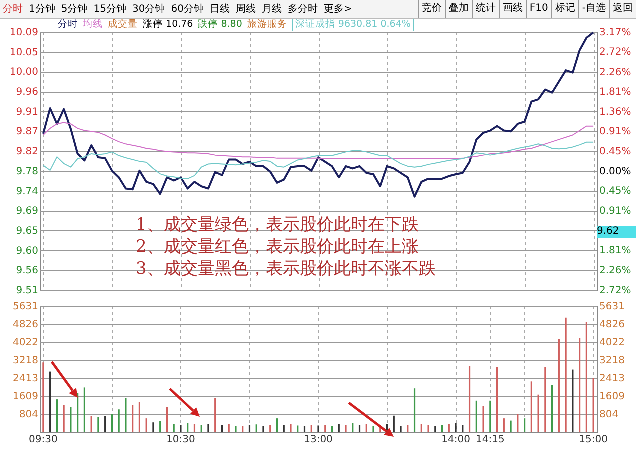 The height and width of the screenshot is (457, 636). I want to click on text: 5分钟, so click(74, 9).